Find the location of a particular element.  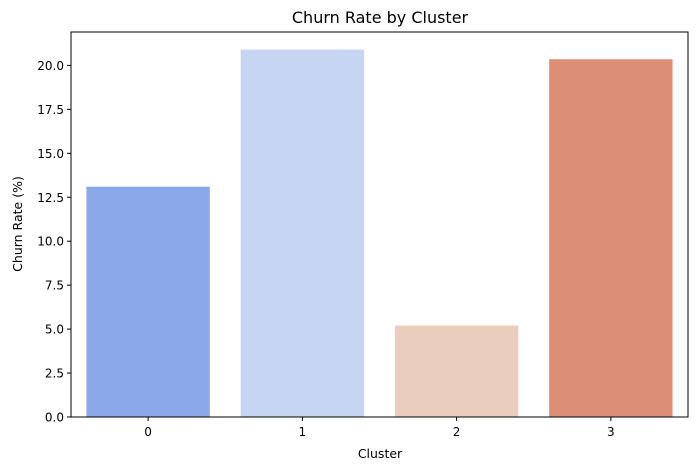

x-axis: 0 1 2 3 is located at coordinates (379, 428).